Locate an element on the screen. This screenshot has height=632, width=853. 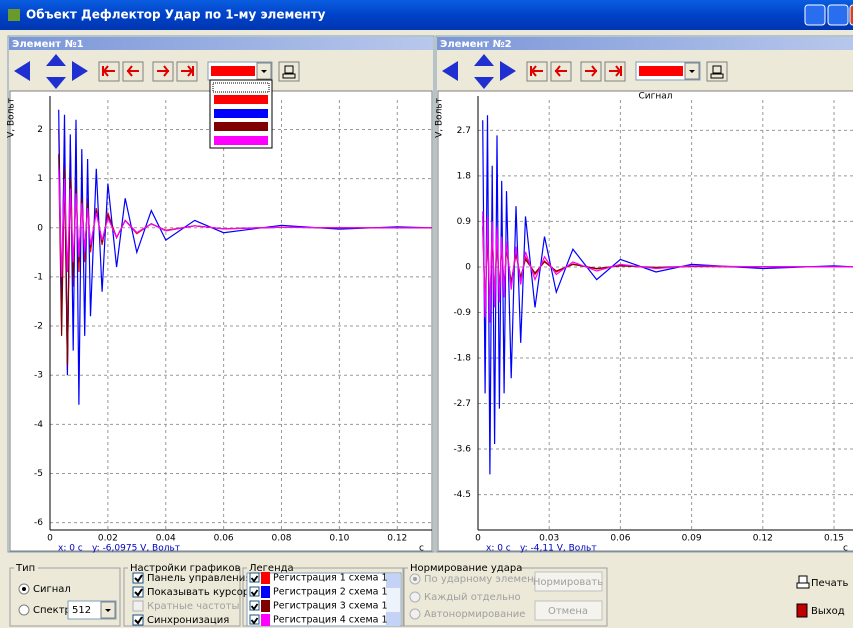
y-tick-label: 2 is located at coordinates (40, 130).